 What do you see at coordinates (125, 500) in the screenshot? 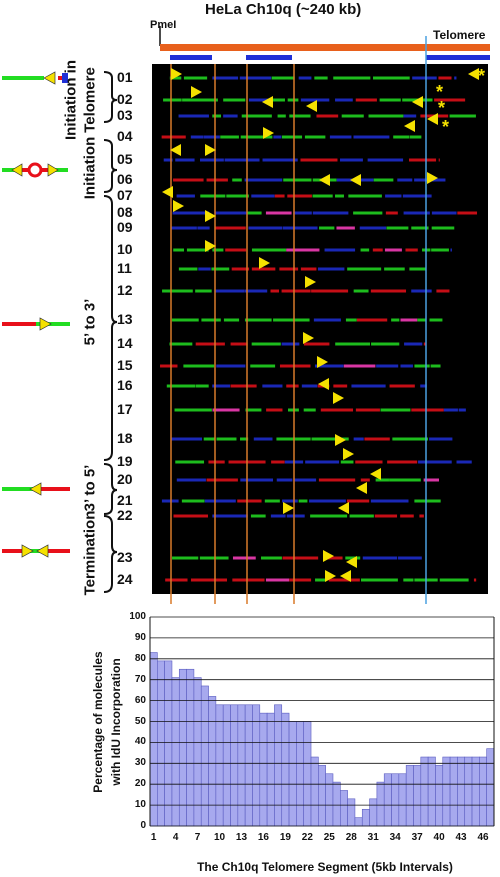
I see `molecule-number: 21` at bounding box center [125, 500].